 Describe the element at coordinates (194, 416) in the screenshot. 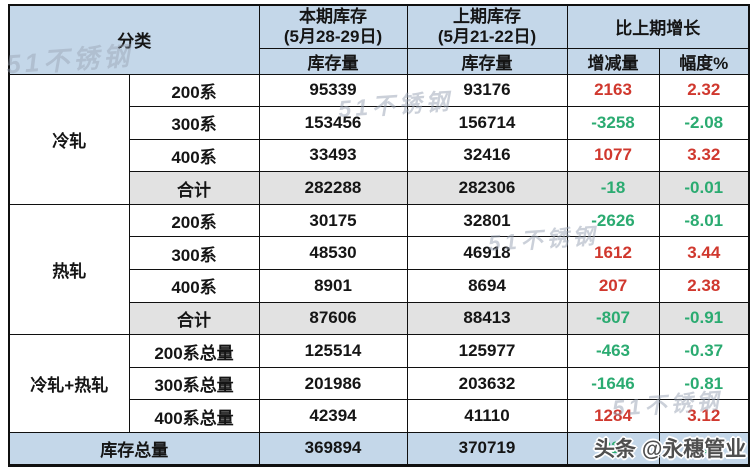

I see `series-label: 400系总量` at that location.